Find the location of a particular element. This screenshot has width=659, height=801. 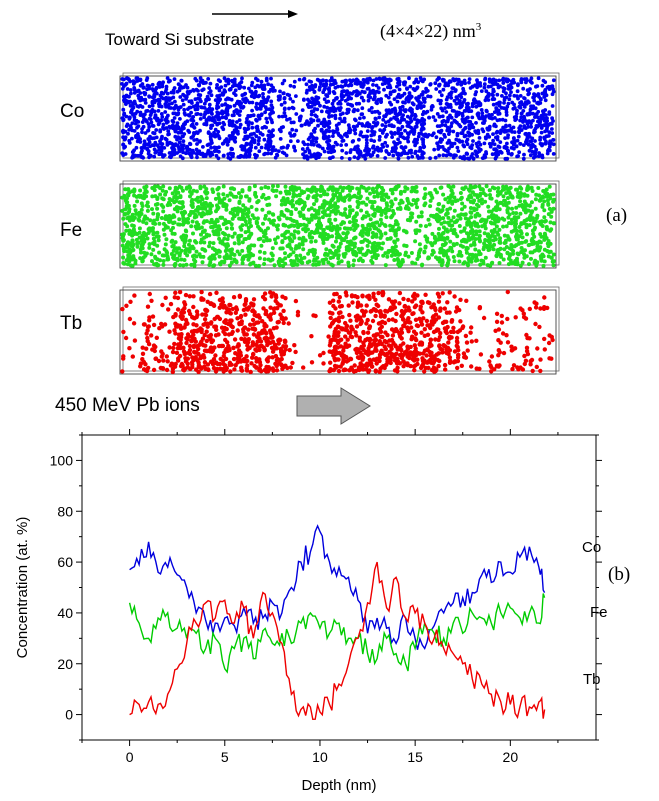

x-tick-label: 15 is located at coordinates (415, 757).